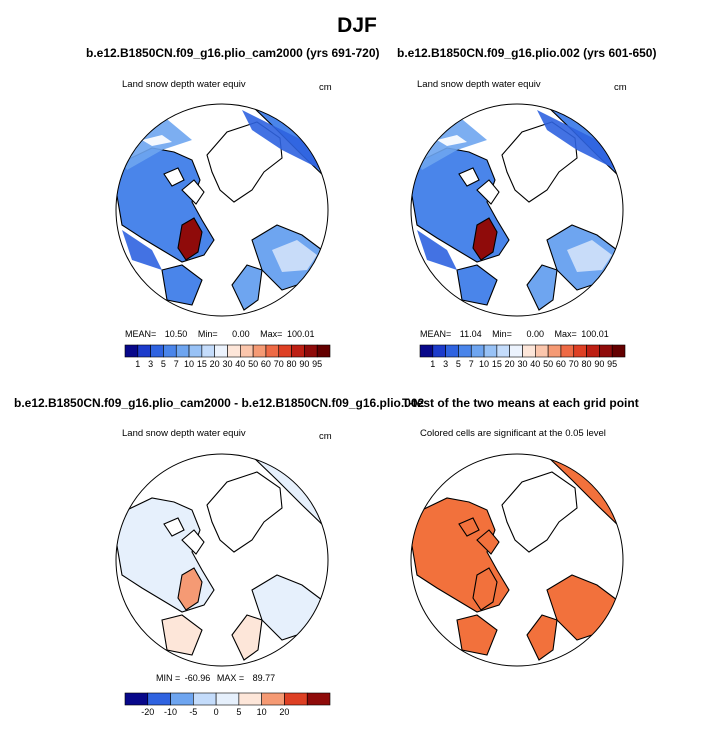 The image size is (714, 751). Describe the element at coordinates (595, 334) in the screenshot. I see `max-value: 100.01` at that location.